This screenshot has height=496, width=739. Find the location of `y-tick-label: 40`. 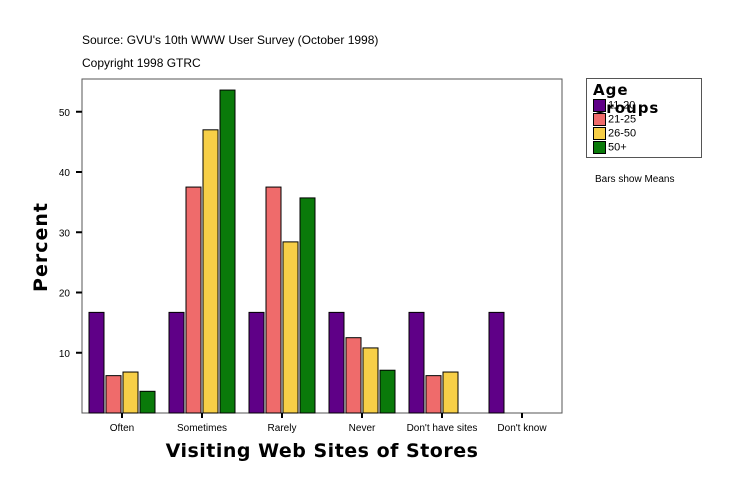

y-tick-label: 40 is located at coordinates (65, 173).